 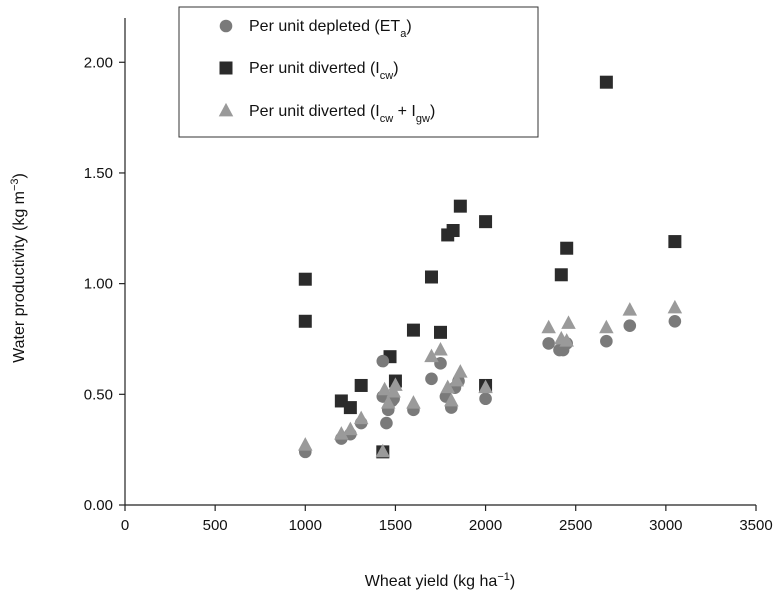 What do you see at coordinates (98, 284) in the screenshot?
I see `y-tick-label: 1.00` at bounding box center [98, 284].